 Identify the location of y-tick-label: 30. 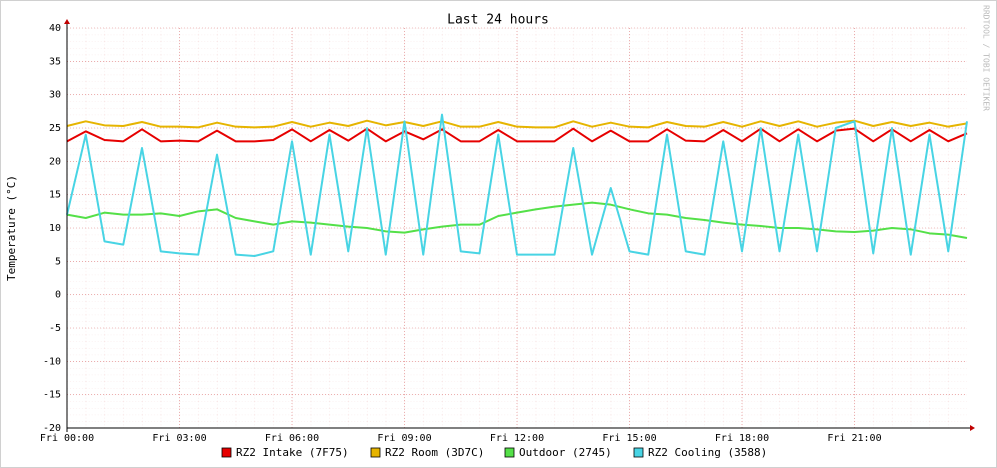
(55, 95).